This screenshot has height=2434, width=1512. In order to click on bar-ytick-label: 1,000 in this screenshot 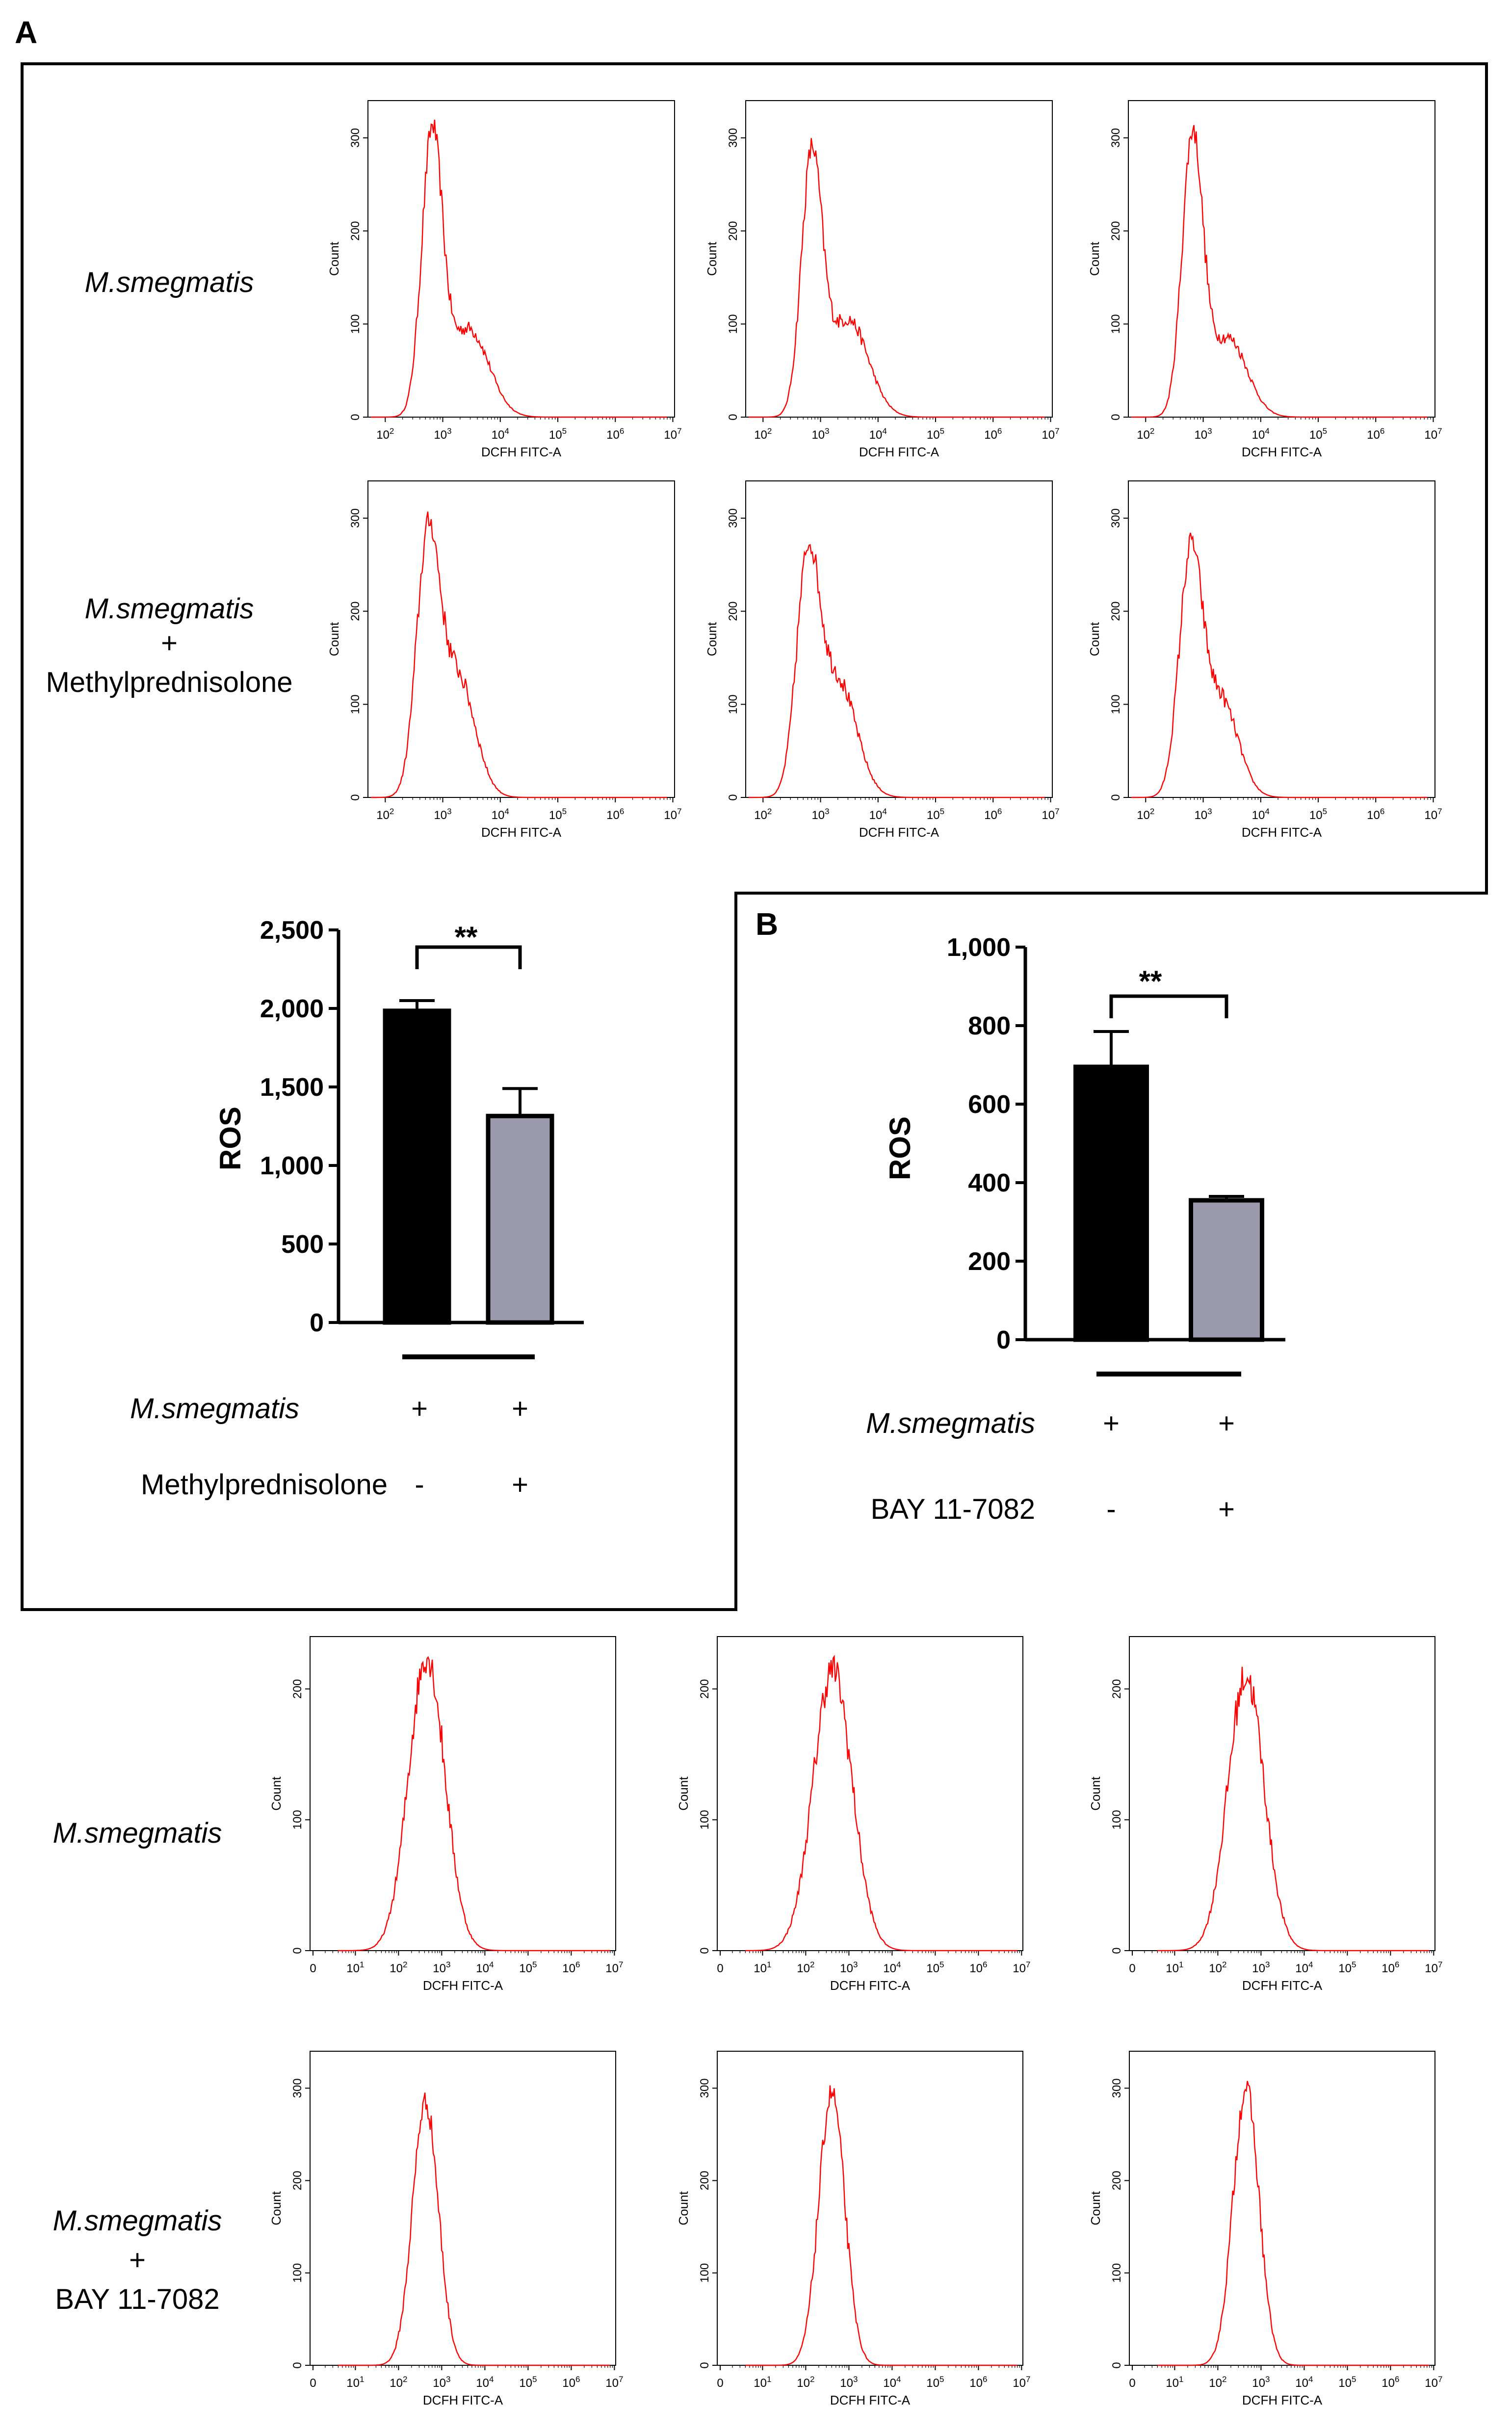, I will do `click(979, 947)`.